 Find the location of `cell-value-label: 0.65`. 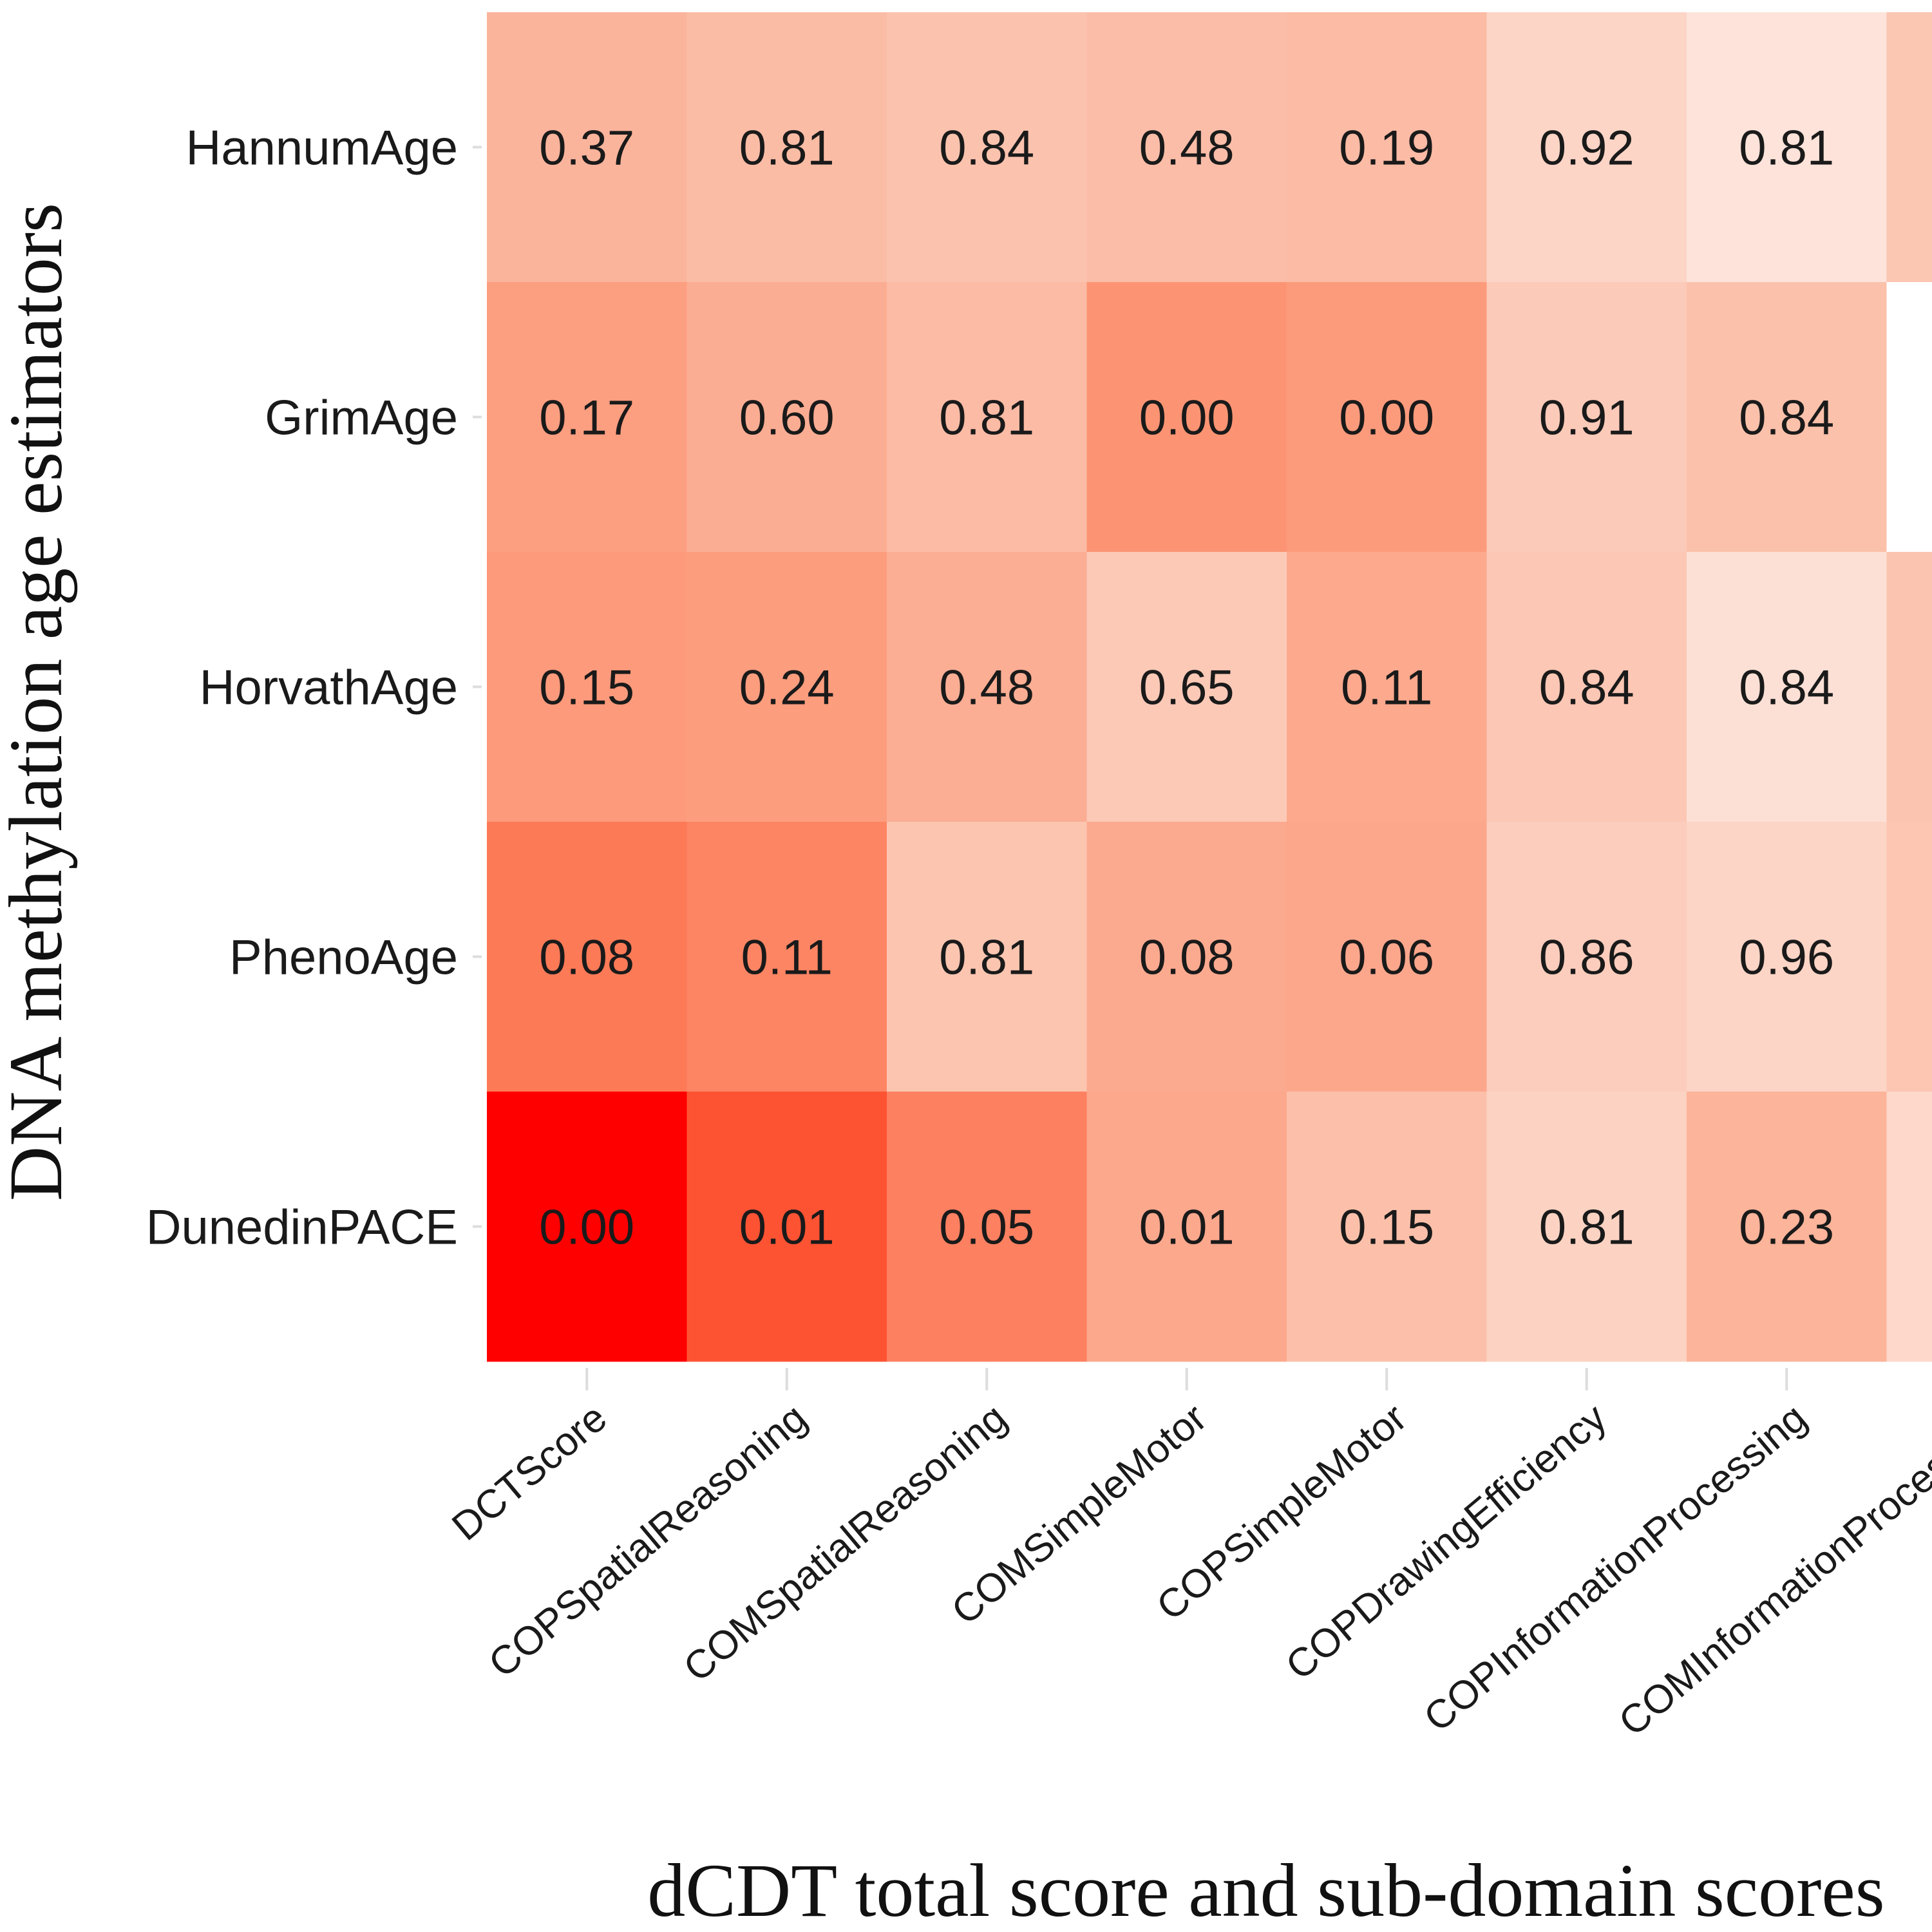

cell-value-label: 0.65 is located at coordinates (1187, 688).